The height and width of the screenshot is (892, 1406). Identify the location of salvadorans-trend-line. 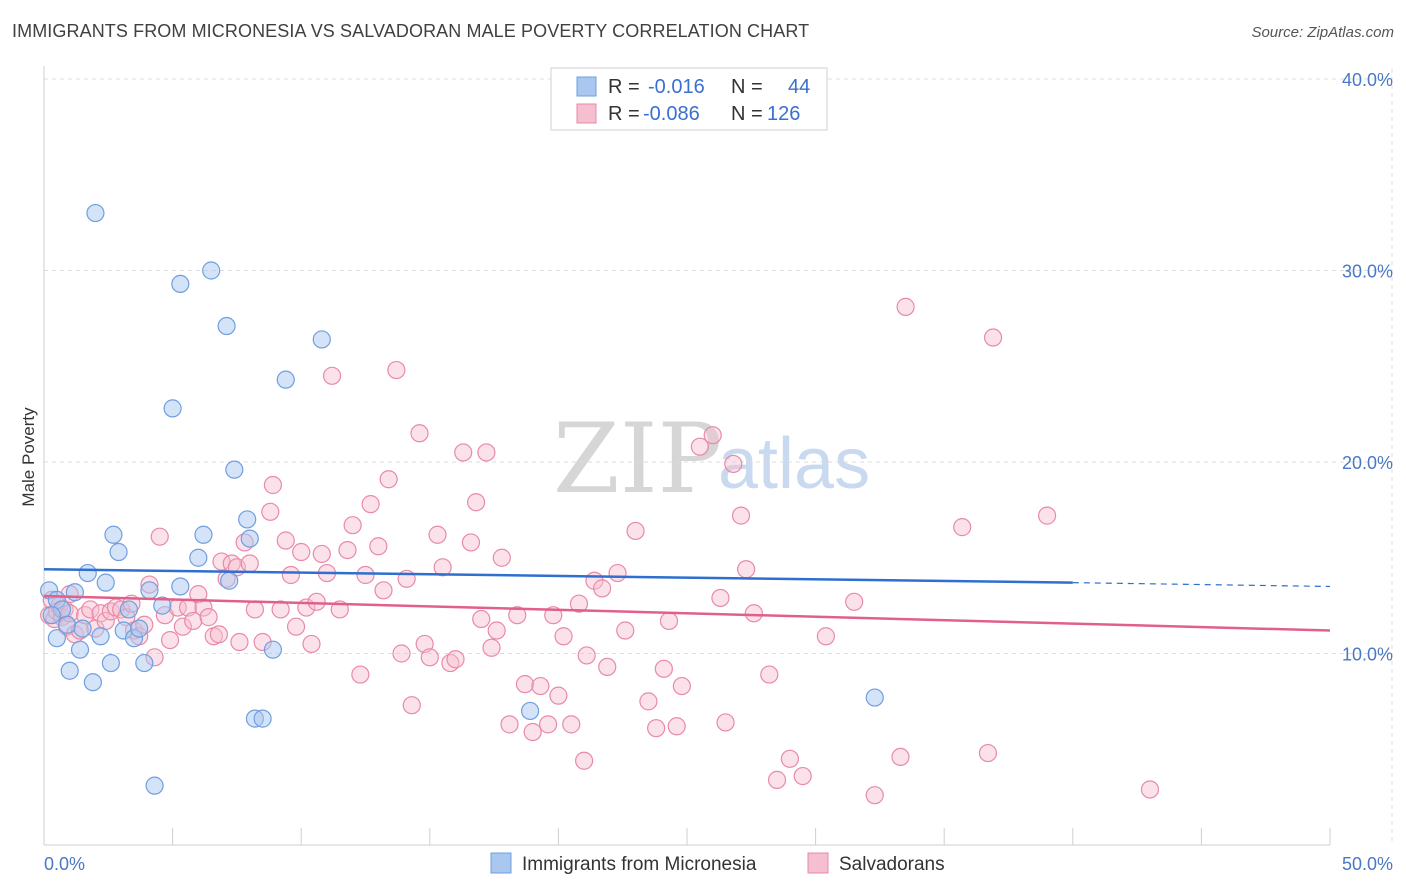
(687, 613).